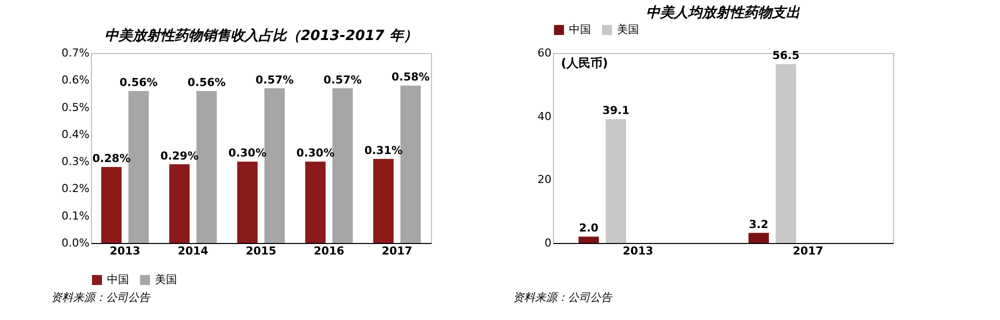  Describe the element at coordinates (261, 251) in the screenshot. I see `x-tick-label: 2015` at that location.